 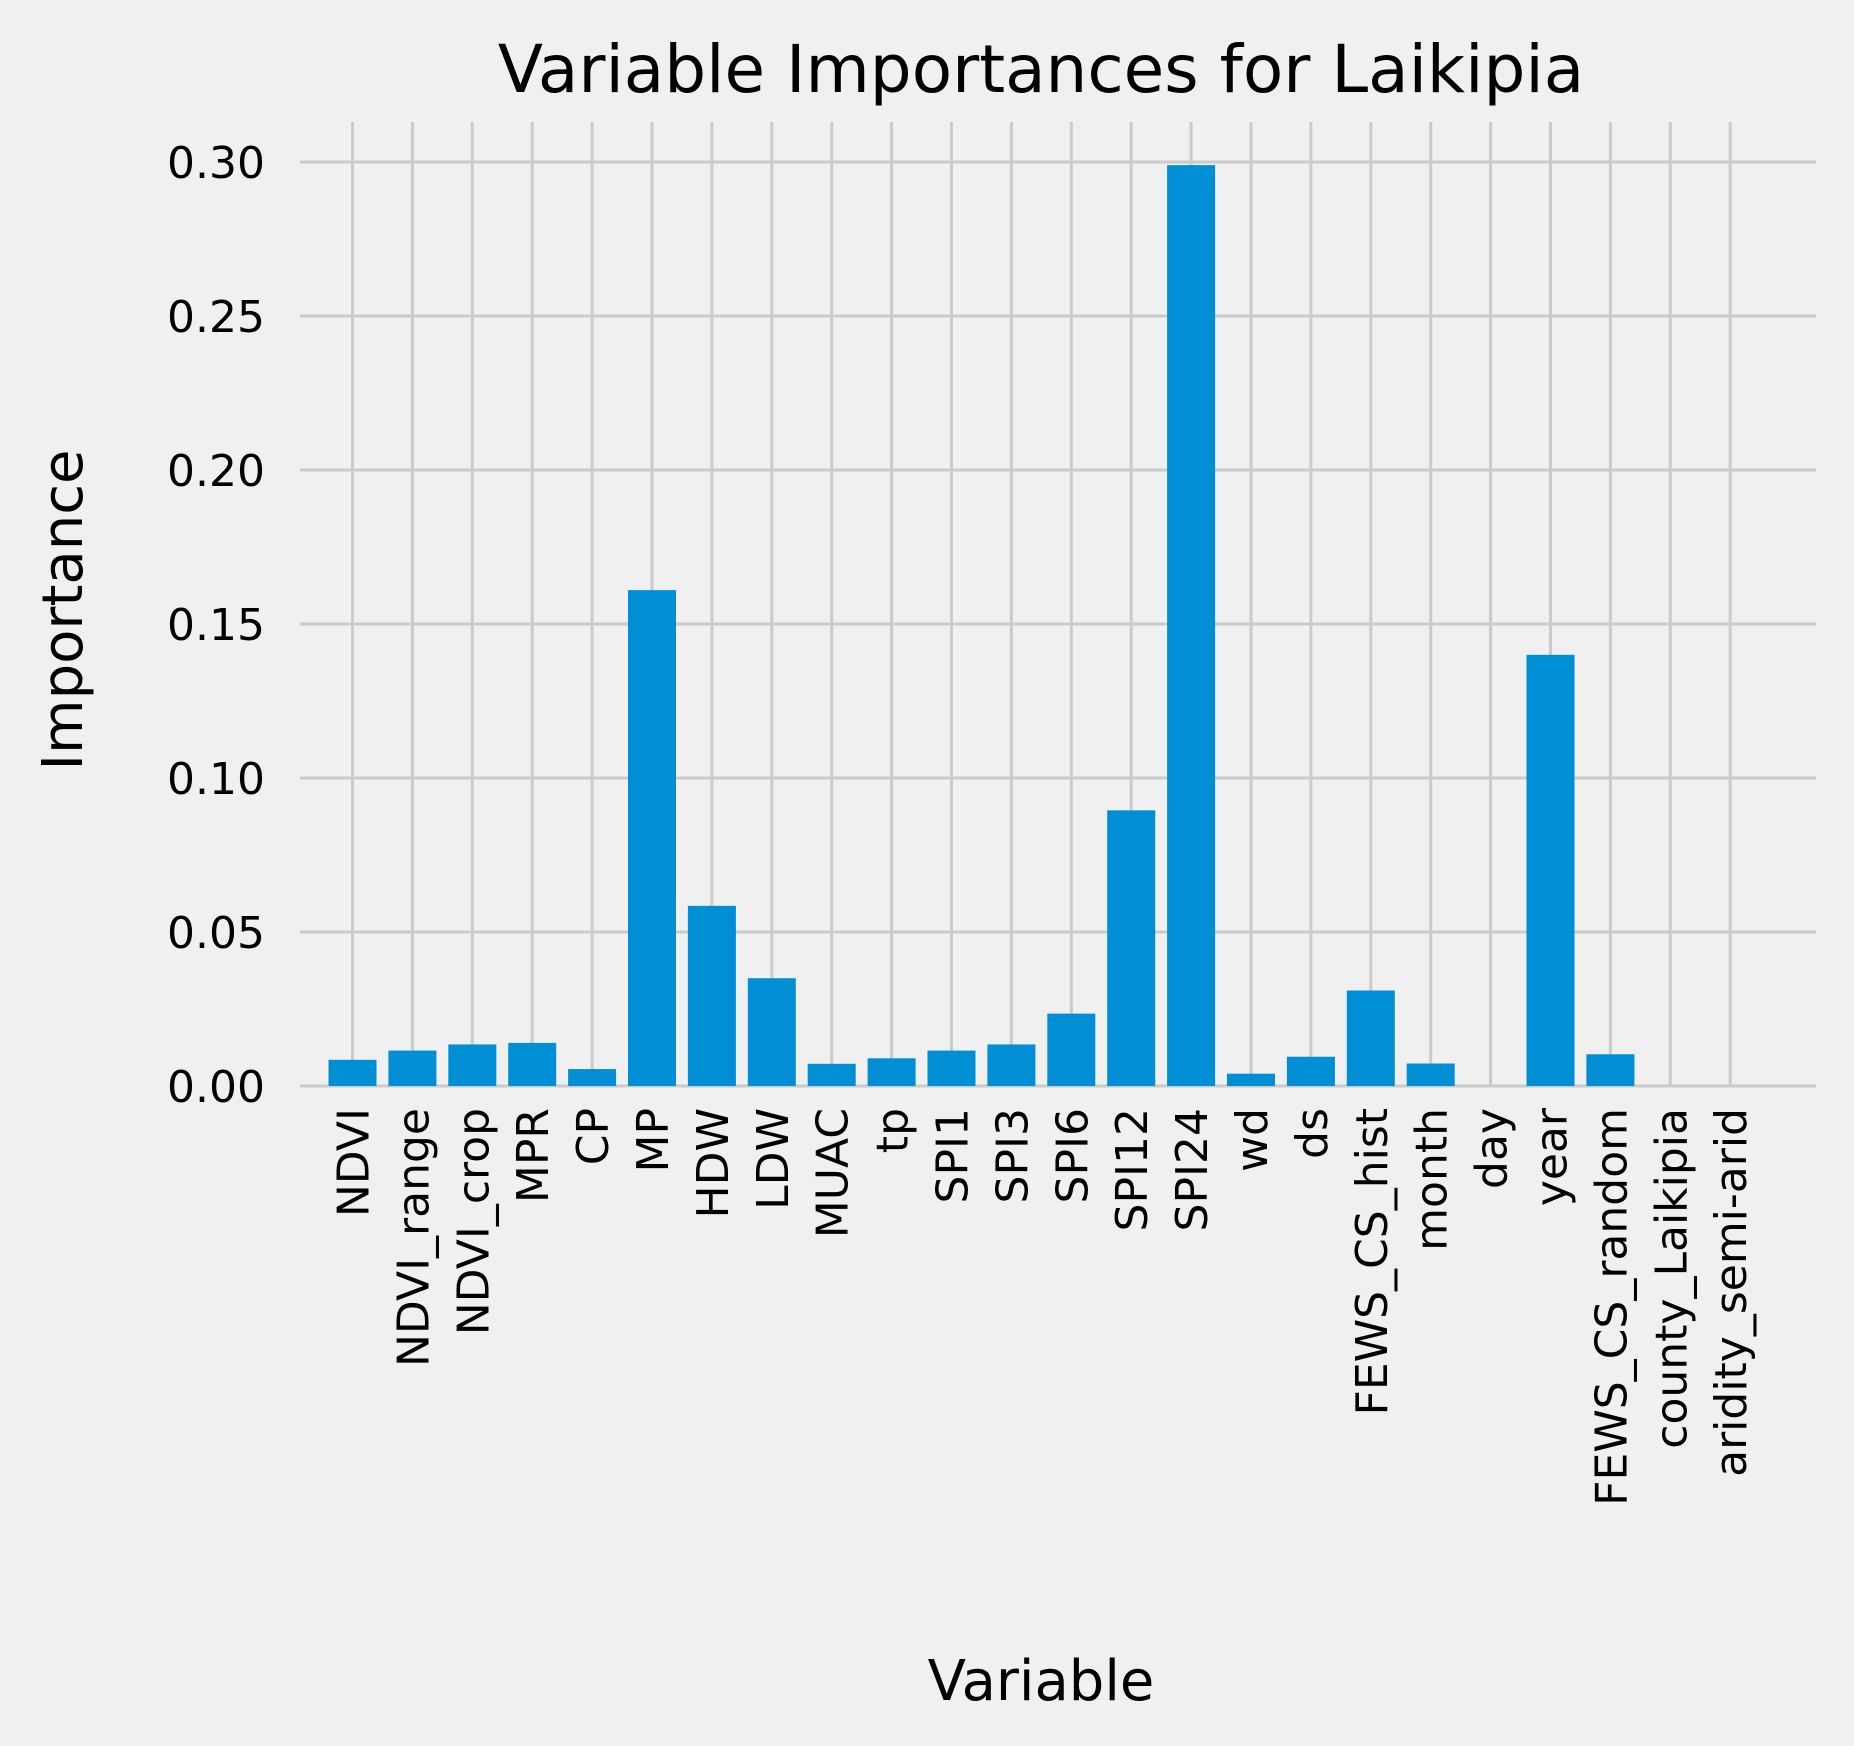 I want to click on y-tick-label: 0.00, so click(x=216, y=1087).